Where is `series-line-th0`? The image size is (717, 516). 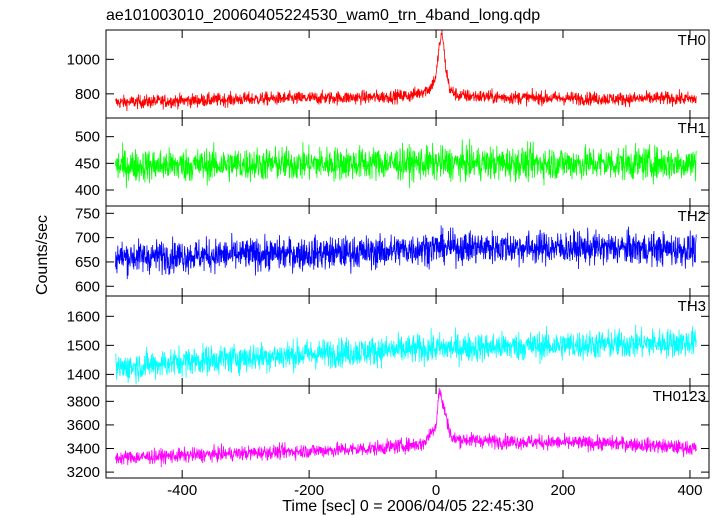 series-line-th0 is located at coordinates (406, 70).